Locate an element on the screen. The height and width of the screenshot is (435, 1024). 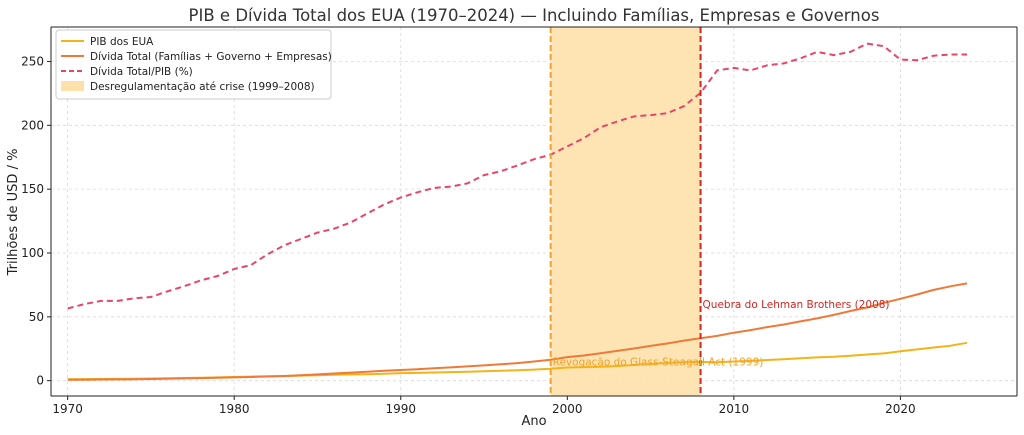
legend-box is located at coordinates (193, 64).